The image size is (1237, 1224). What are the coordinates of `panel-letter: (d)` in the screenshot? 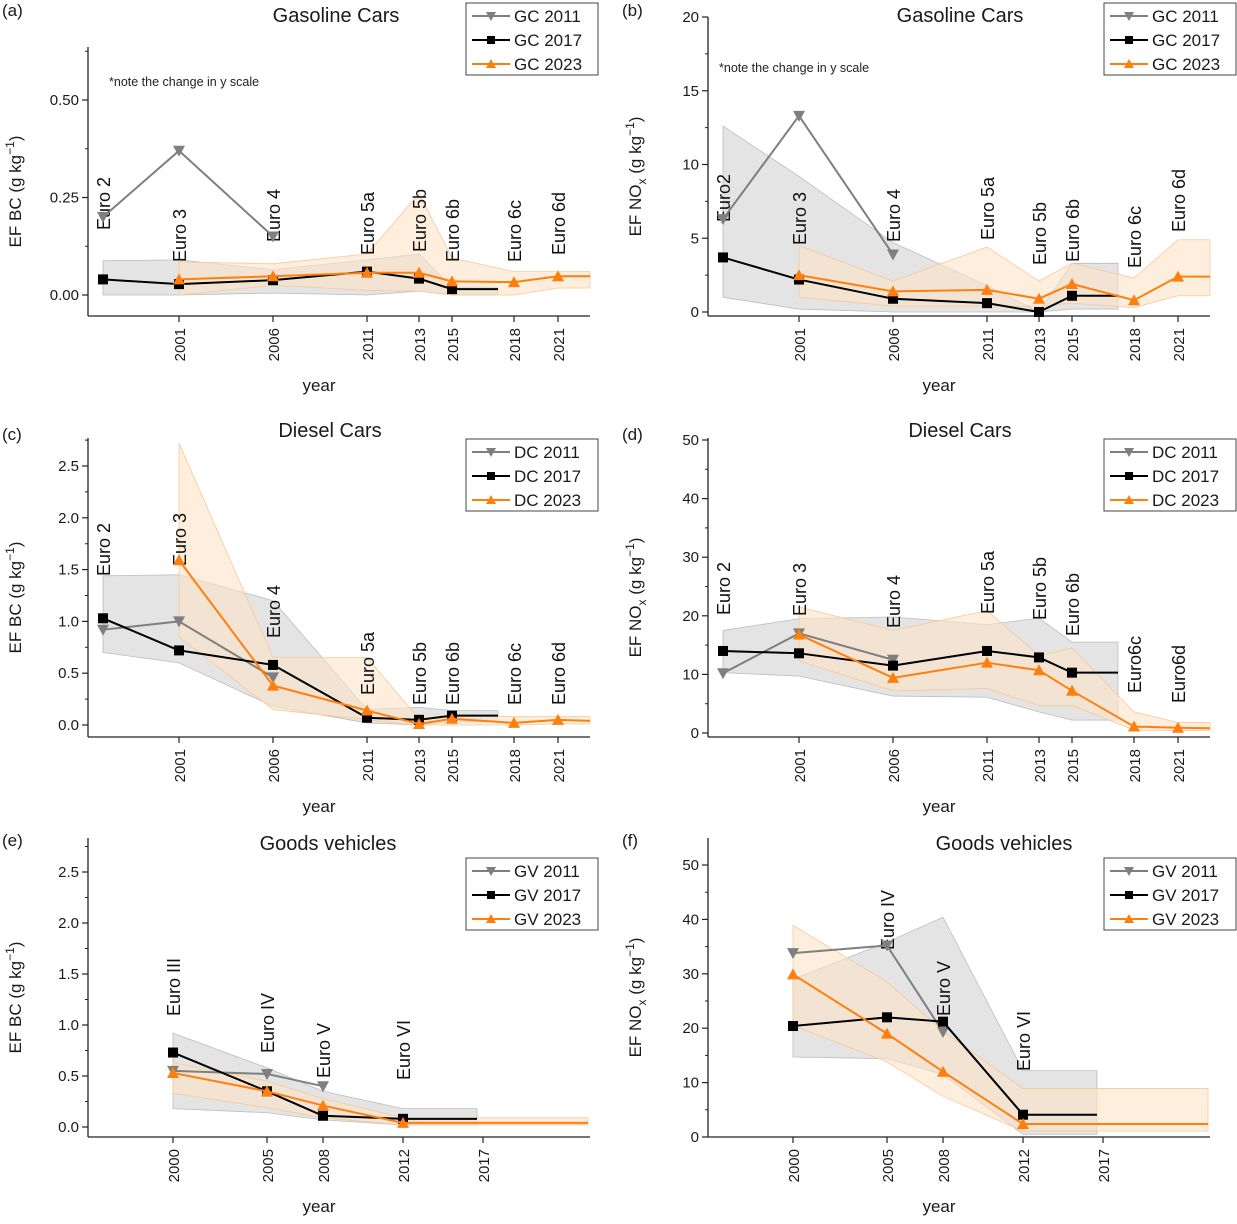 It's located at (632, 434).